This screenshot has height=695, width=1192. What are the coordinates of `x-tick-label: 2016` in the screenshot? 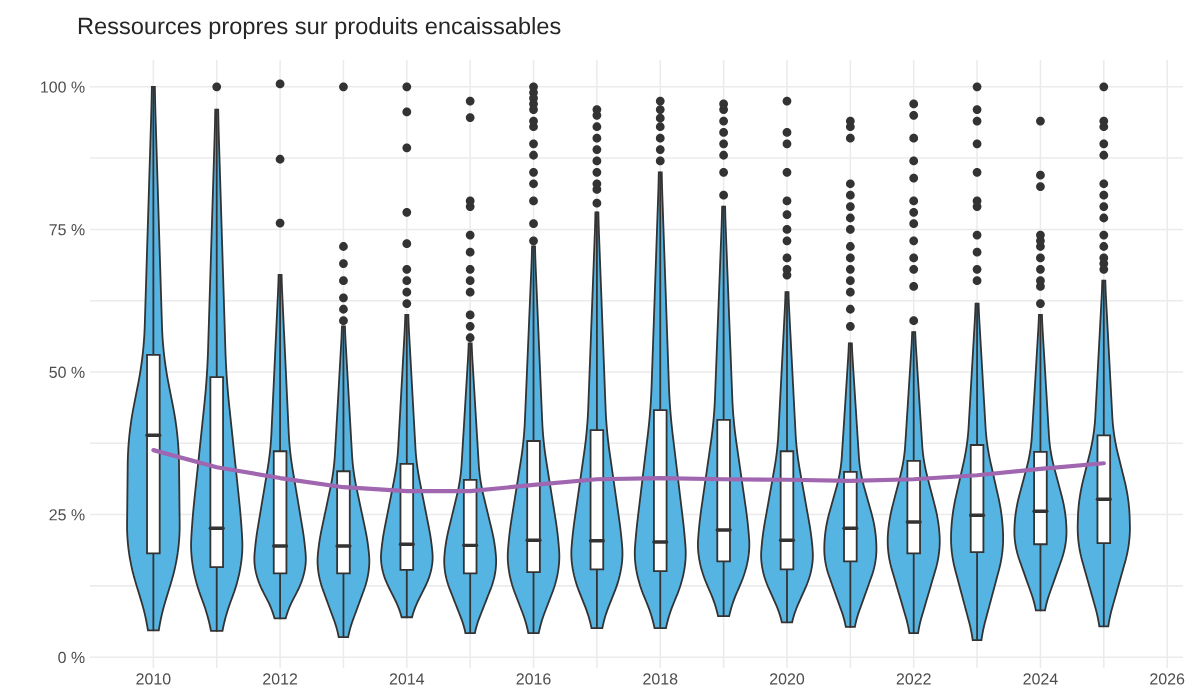 It's located at (533, 679).